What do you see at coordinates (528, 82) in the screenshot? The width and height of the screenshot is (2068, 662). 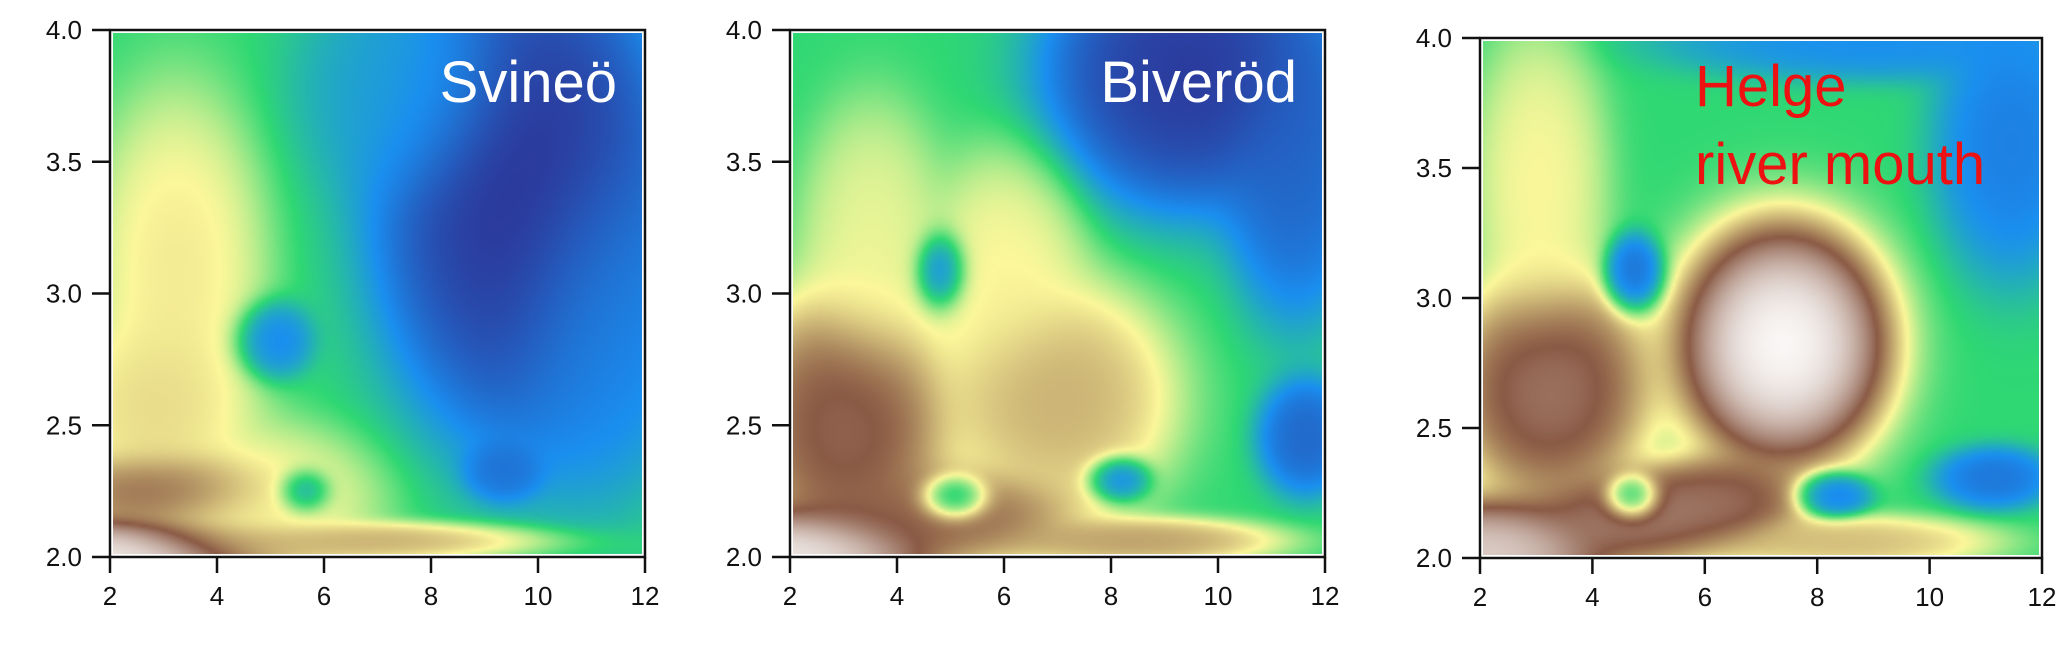 I see `panel-title: Svineö` at bounding box center [528, 82].